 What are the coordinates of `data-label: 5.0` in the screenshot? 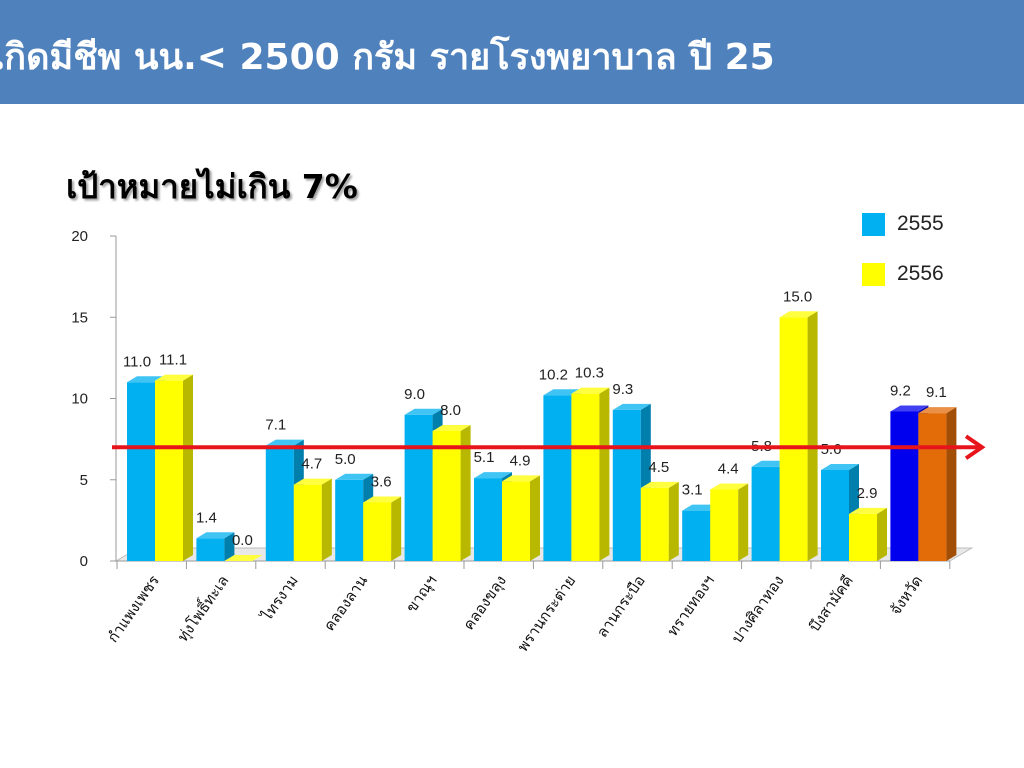 It's located at (345, 459).